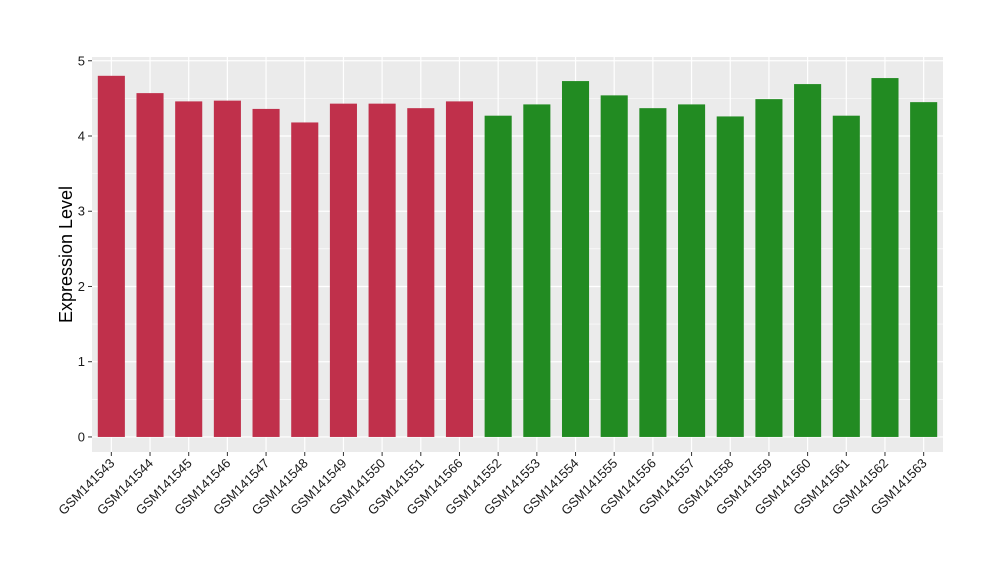 The height and width of the screenshot is (580, 1000). Describe the element at coordinates (924, 269) in the screenshot. I see `bar-GSM141563` at that location.